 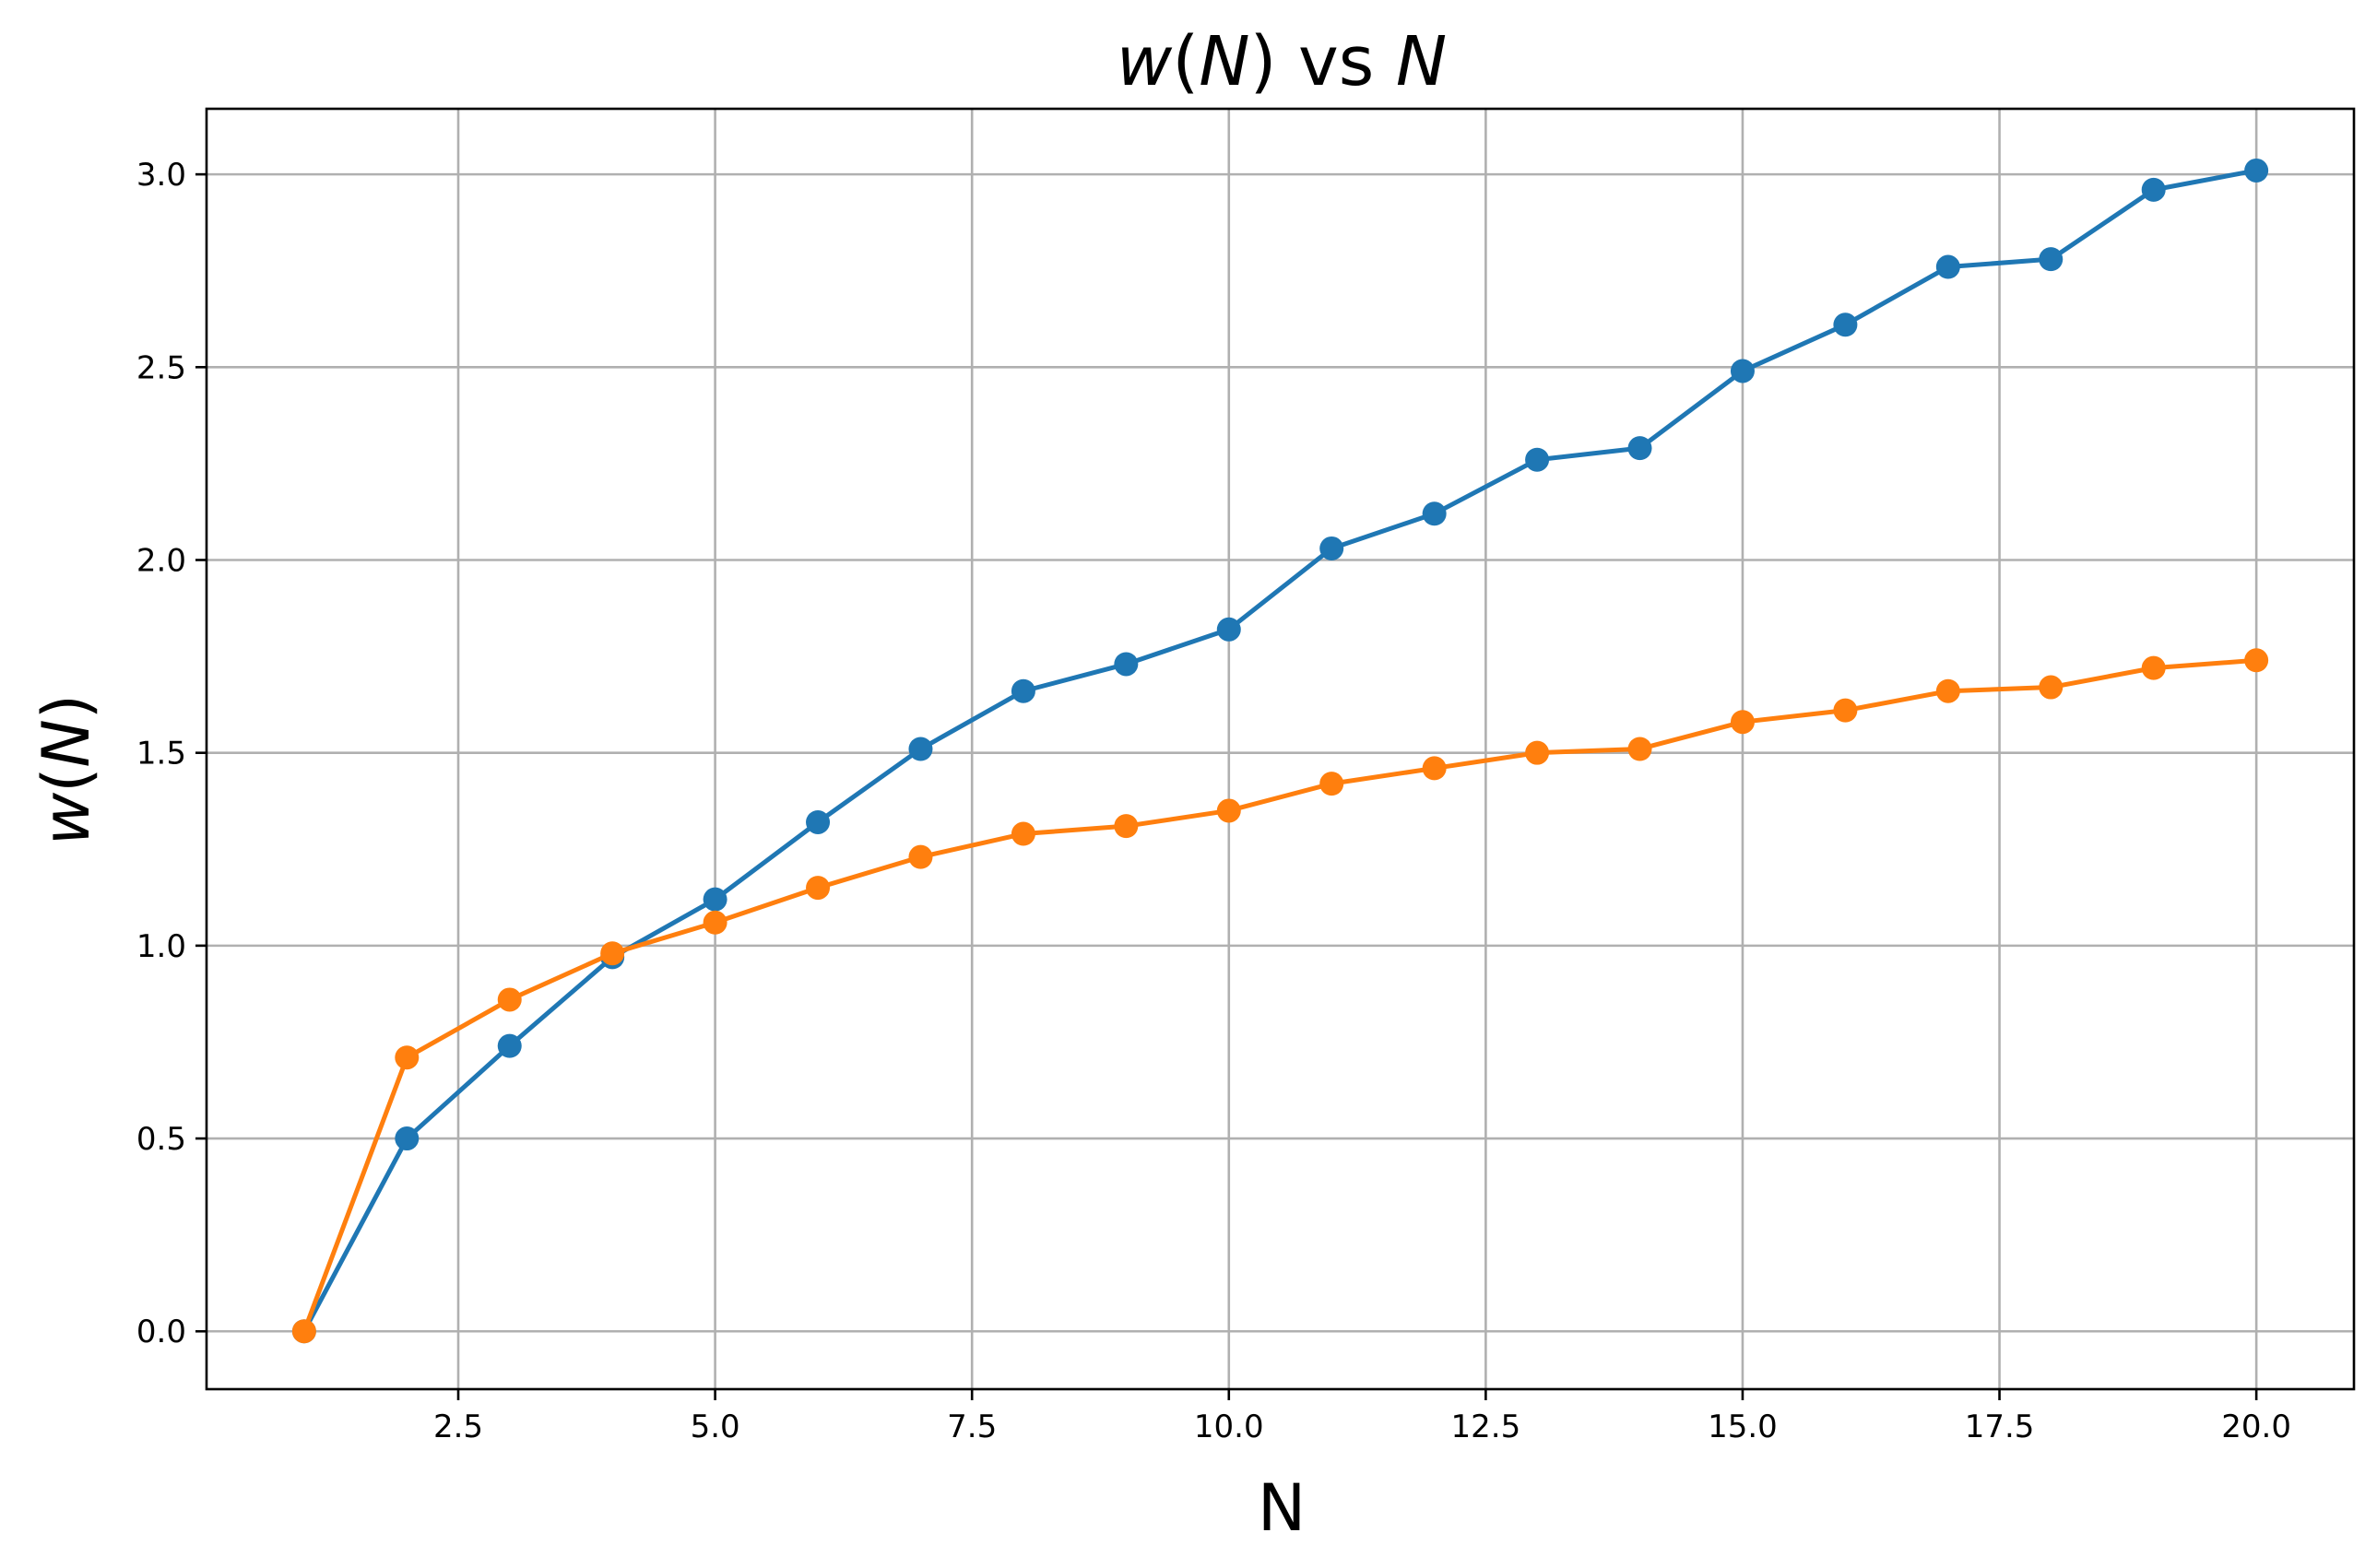 What do you see at coordinates (972, 1427) in the screenshot?
I see `x-tick-label: 7.5` at bounding box center [972, 1427].